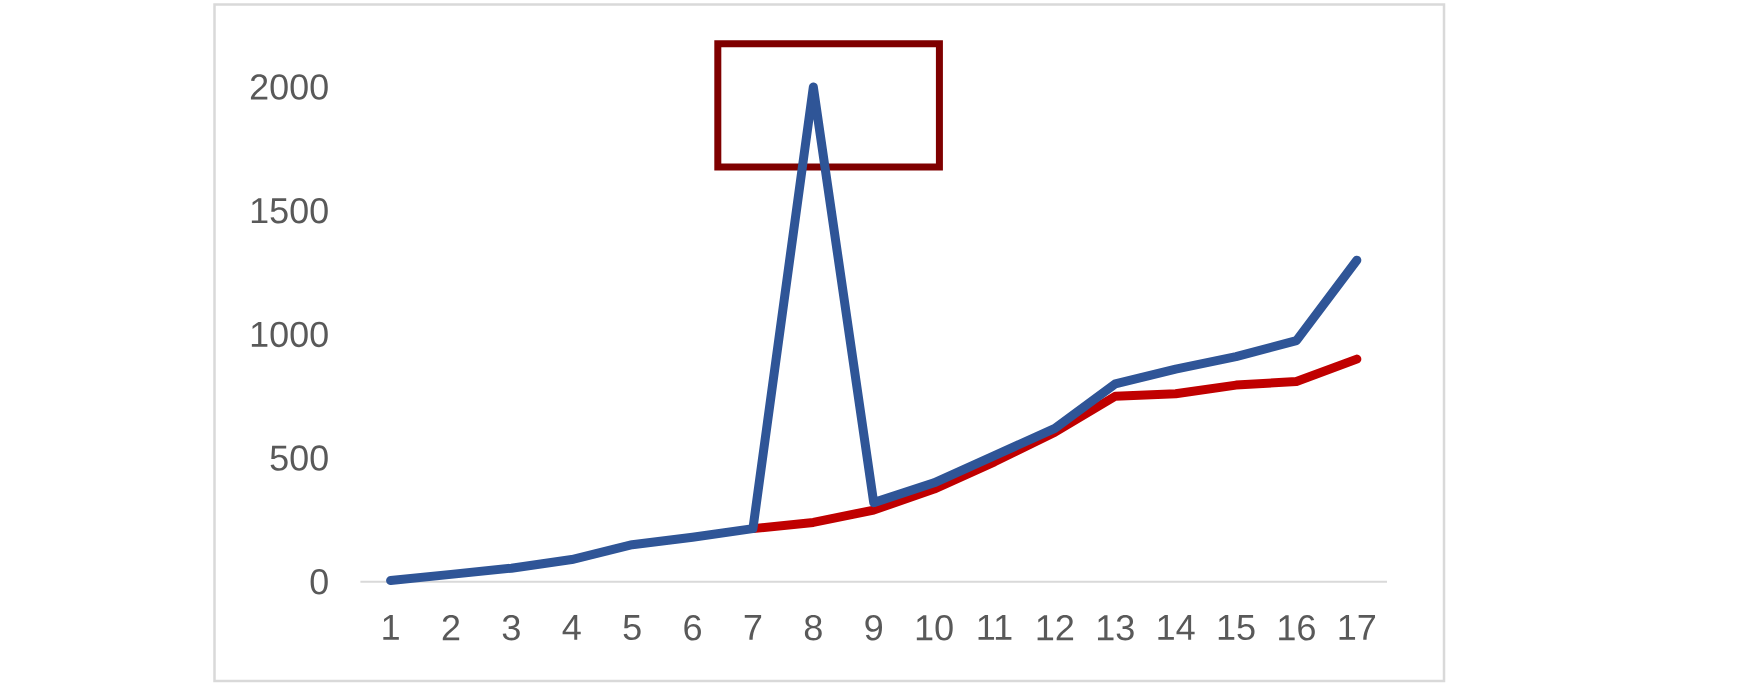  I want to click on y-tick-label: 2000, so click(289, 87).